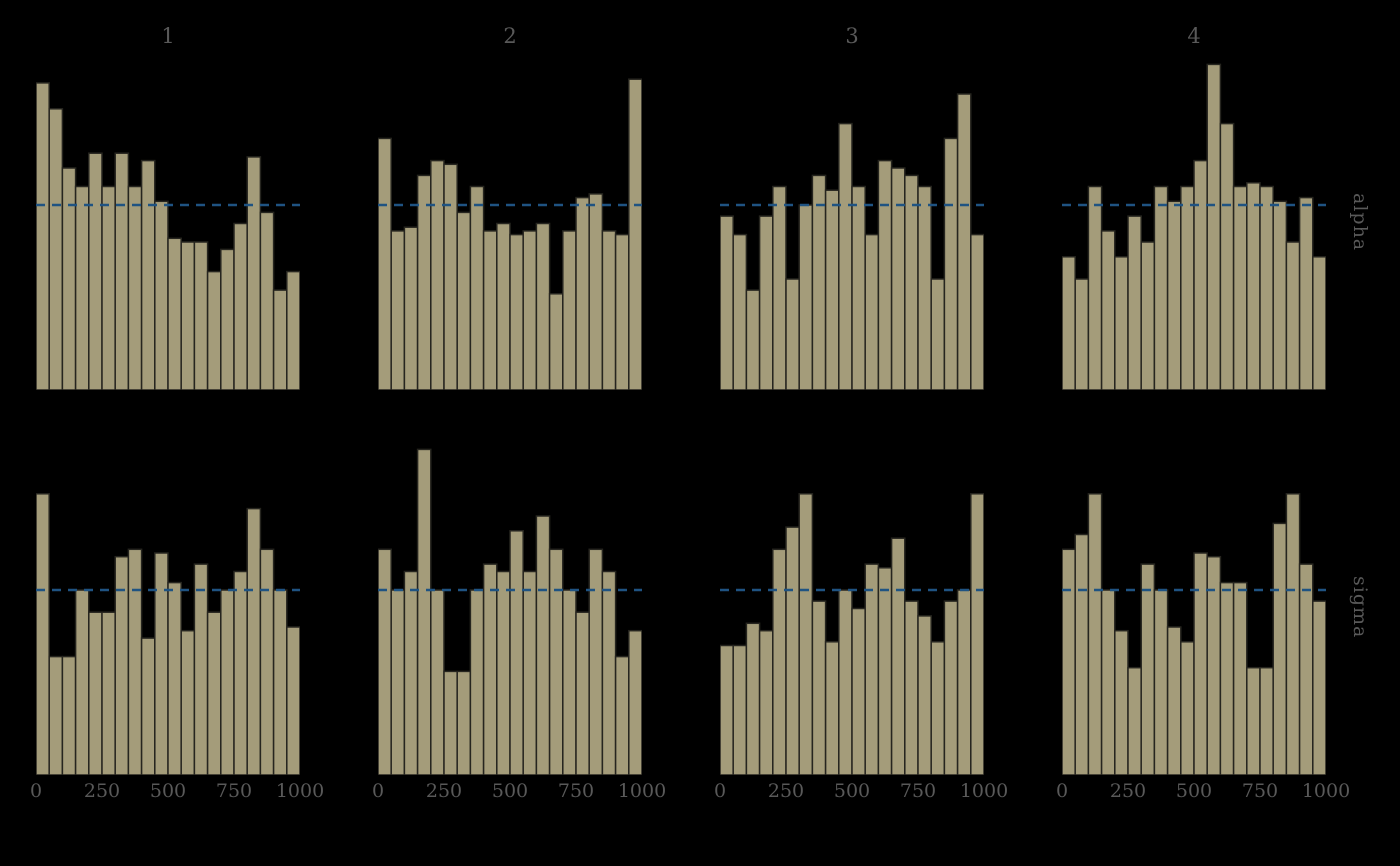 The height and width of the screenshot is (866, 1400). Describe the element at coordinates (852, 36) in the screenshot. I see `column-title-chain-3: 3` at that location.